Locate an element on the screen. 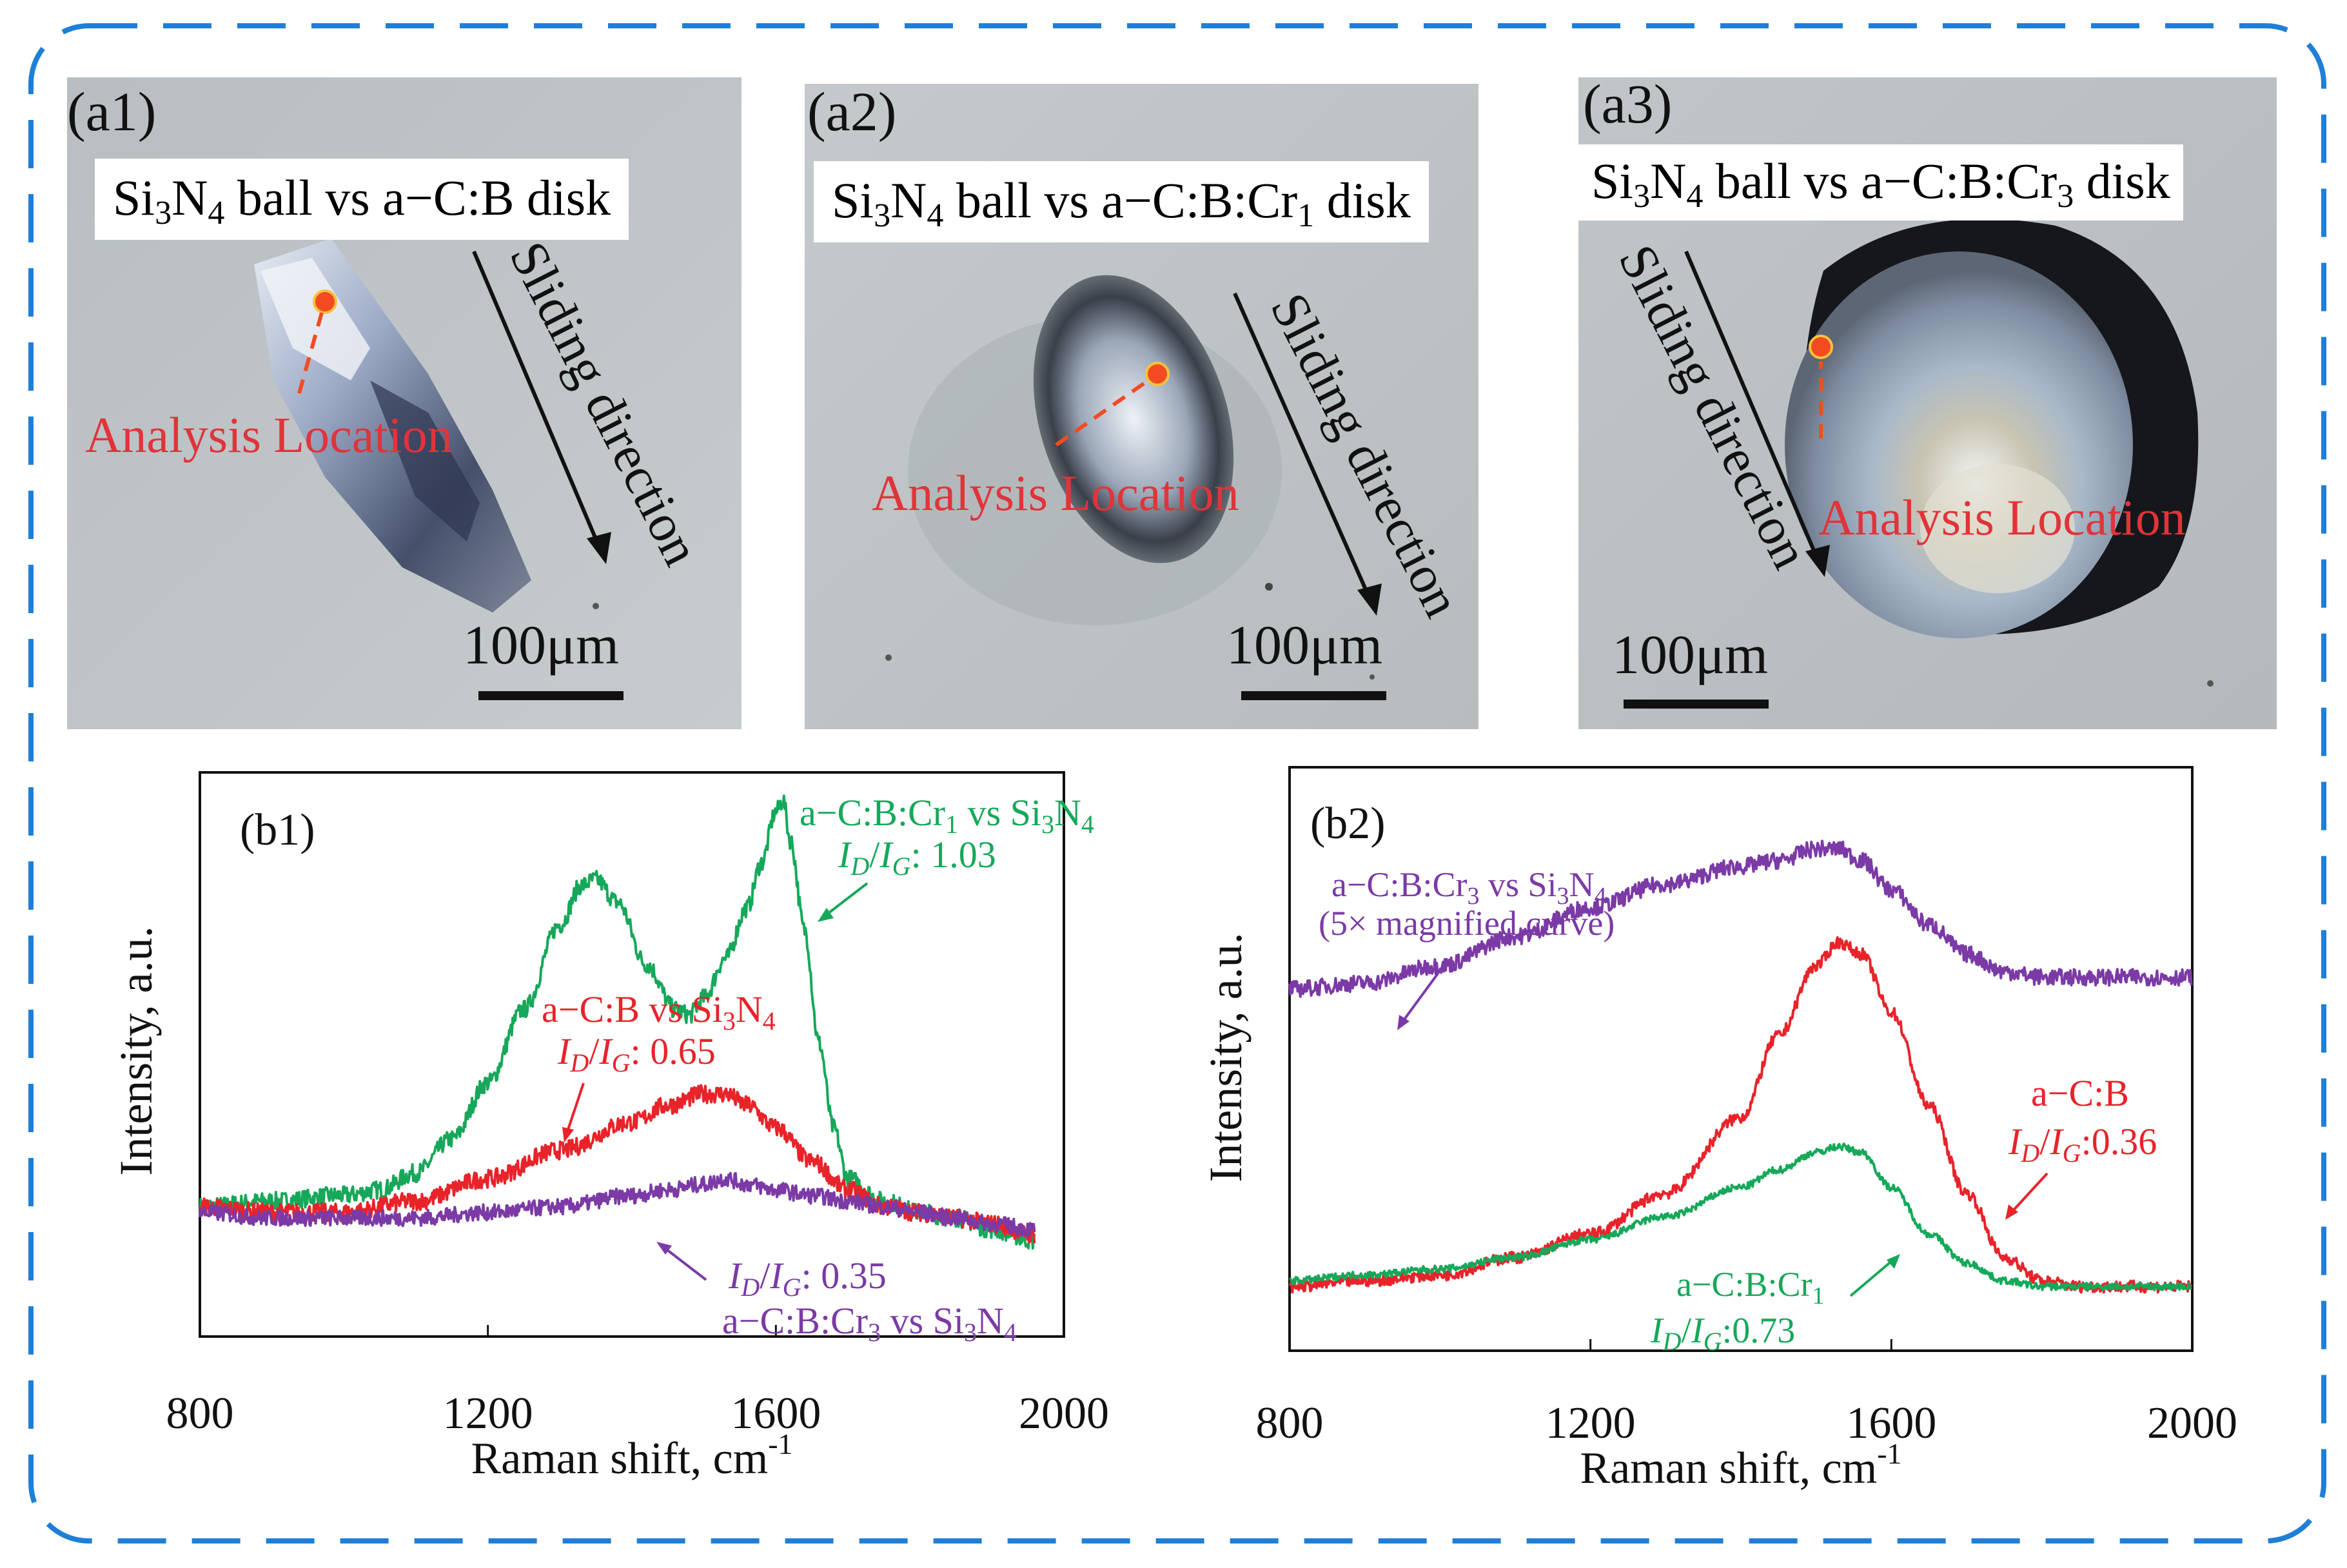 The width and height of the screenshot is (2347, 1568). series-line-b2-red is located at coordinates (1740, 1115).